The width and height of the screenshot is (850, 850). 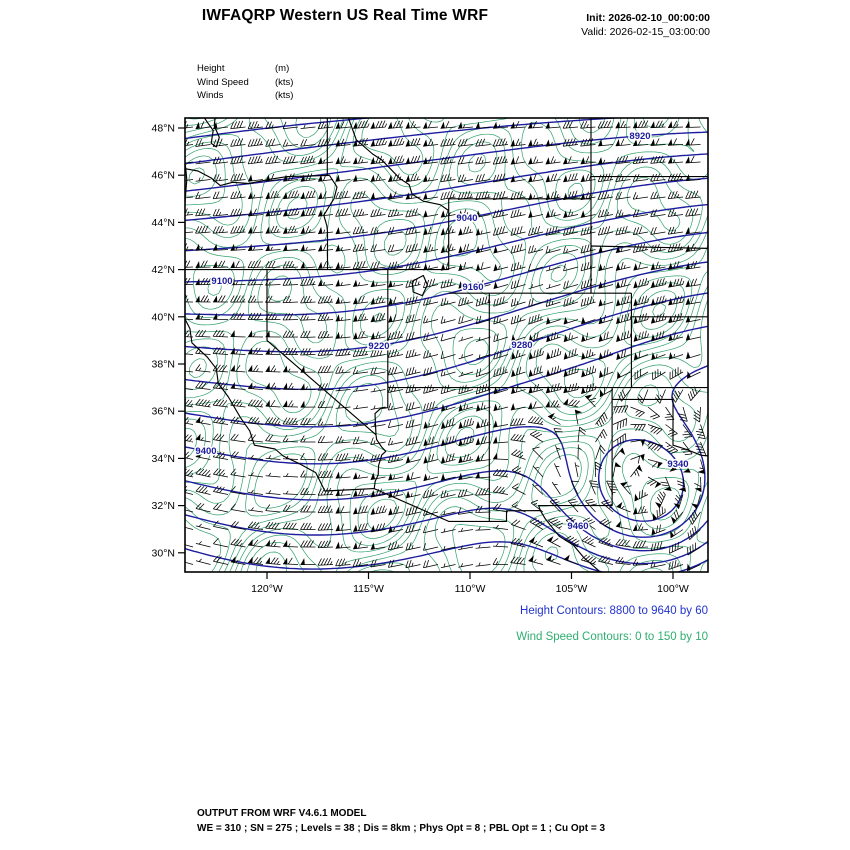 What do you see at coordinates (470, 589) in the screenshot?
I see `lon-tick-label: 110°W` at bounding box center [470, 589].